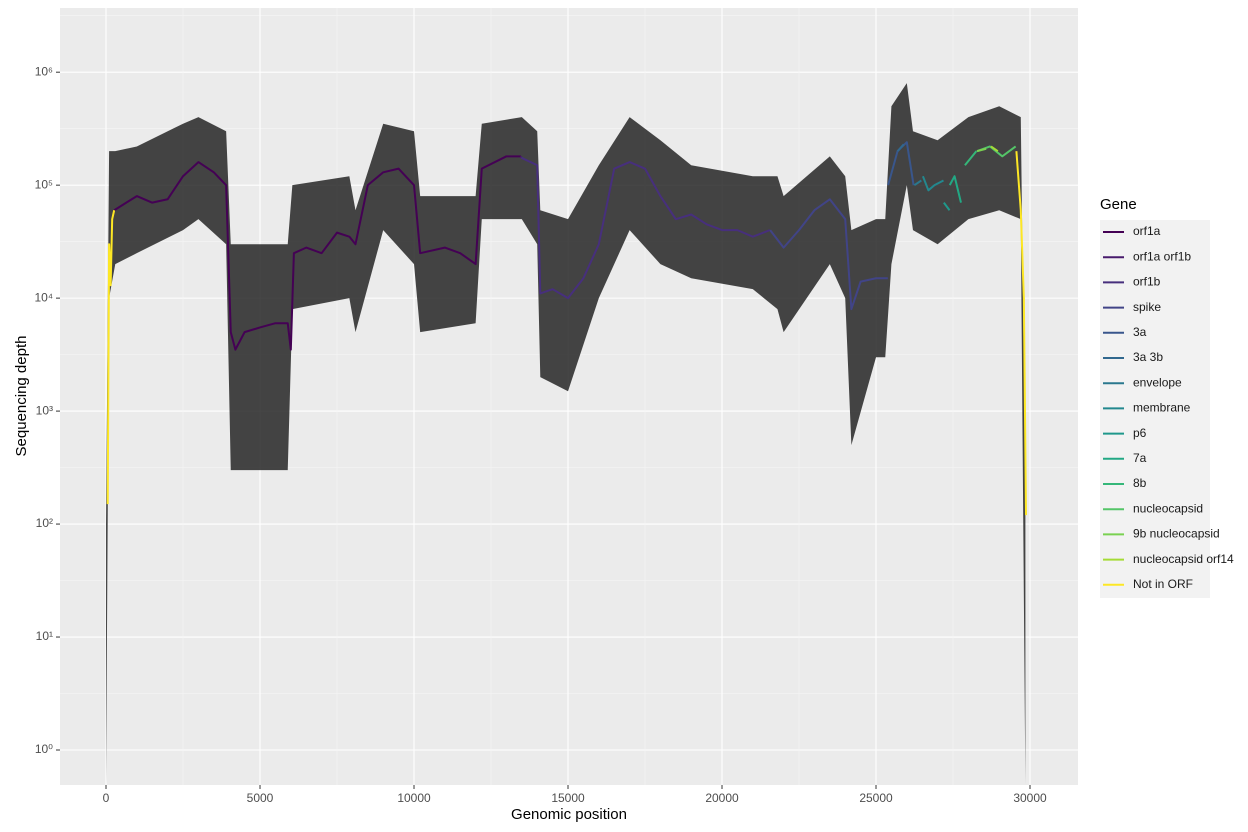 The width and height of the screenshot is (1248, 832). I want to click on legend-label: nucleocapsid, so click(1168, 508).